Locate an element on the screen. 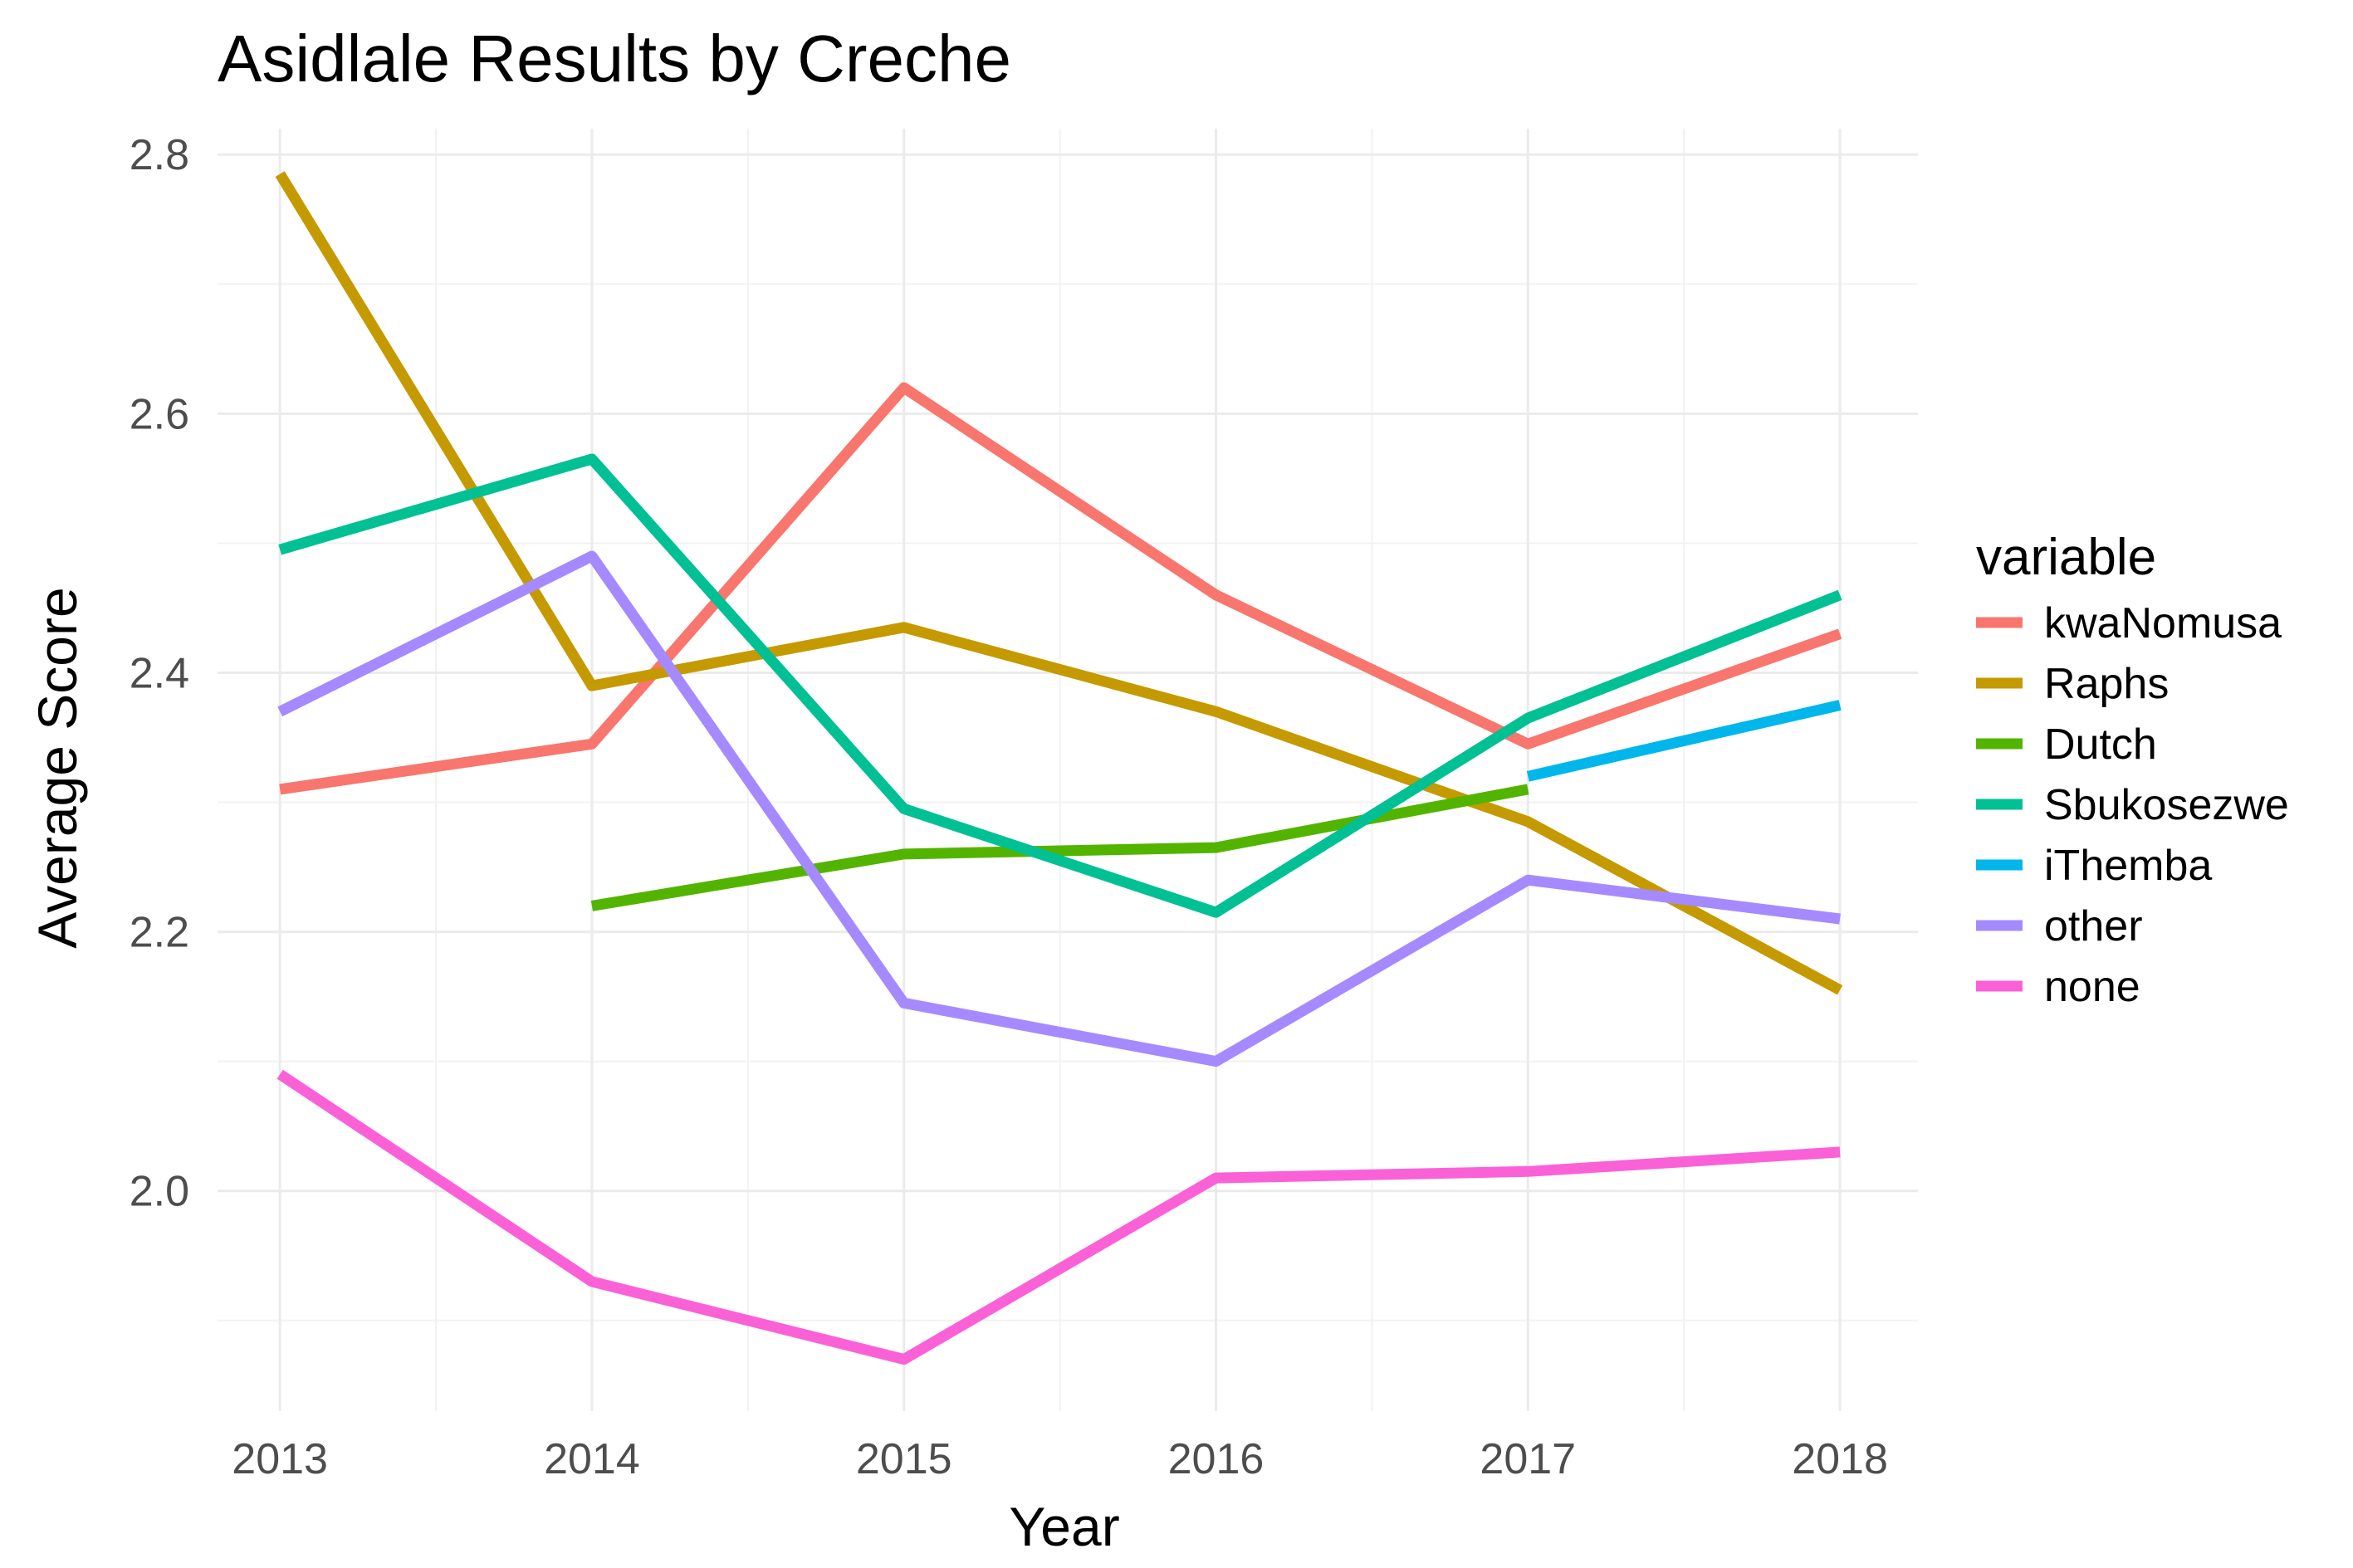 The height and width of the screenshot is (1568, 2353). legend-label-raphs: Raphs is located at coordinates (2106, 684).